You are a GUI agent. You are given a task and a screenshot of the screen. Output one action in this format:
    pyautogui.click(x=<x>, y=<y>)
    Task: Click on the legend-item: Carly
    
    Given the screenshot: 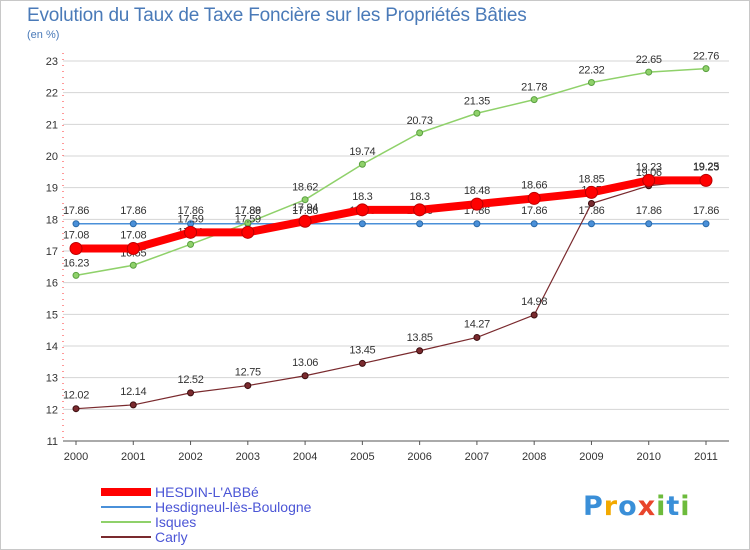 What is the action you would take?
    pyautogui.click(x=144, y=537)
    